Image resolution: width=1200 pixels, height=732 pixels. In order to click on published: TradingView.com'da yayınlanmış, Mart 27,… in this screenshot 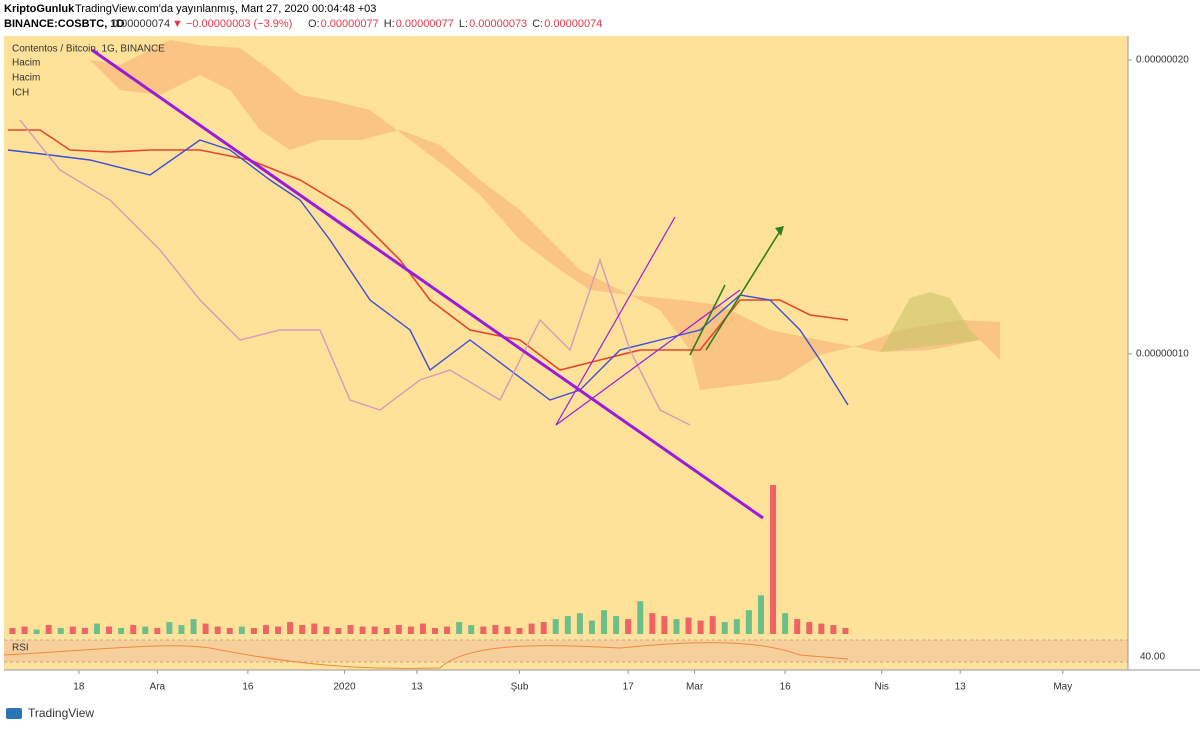, I will do `click(225, 9)`.